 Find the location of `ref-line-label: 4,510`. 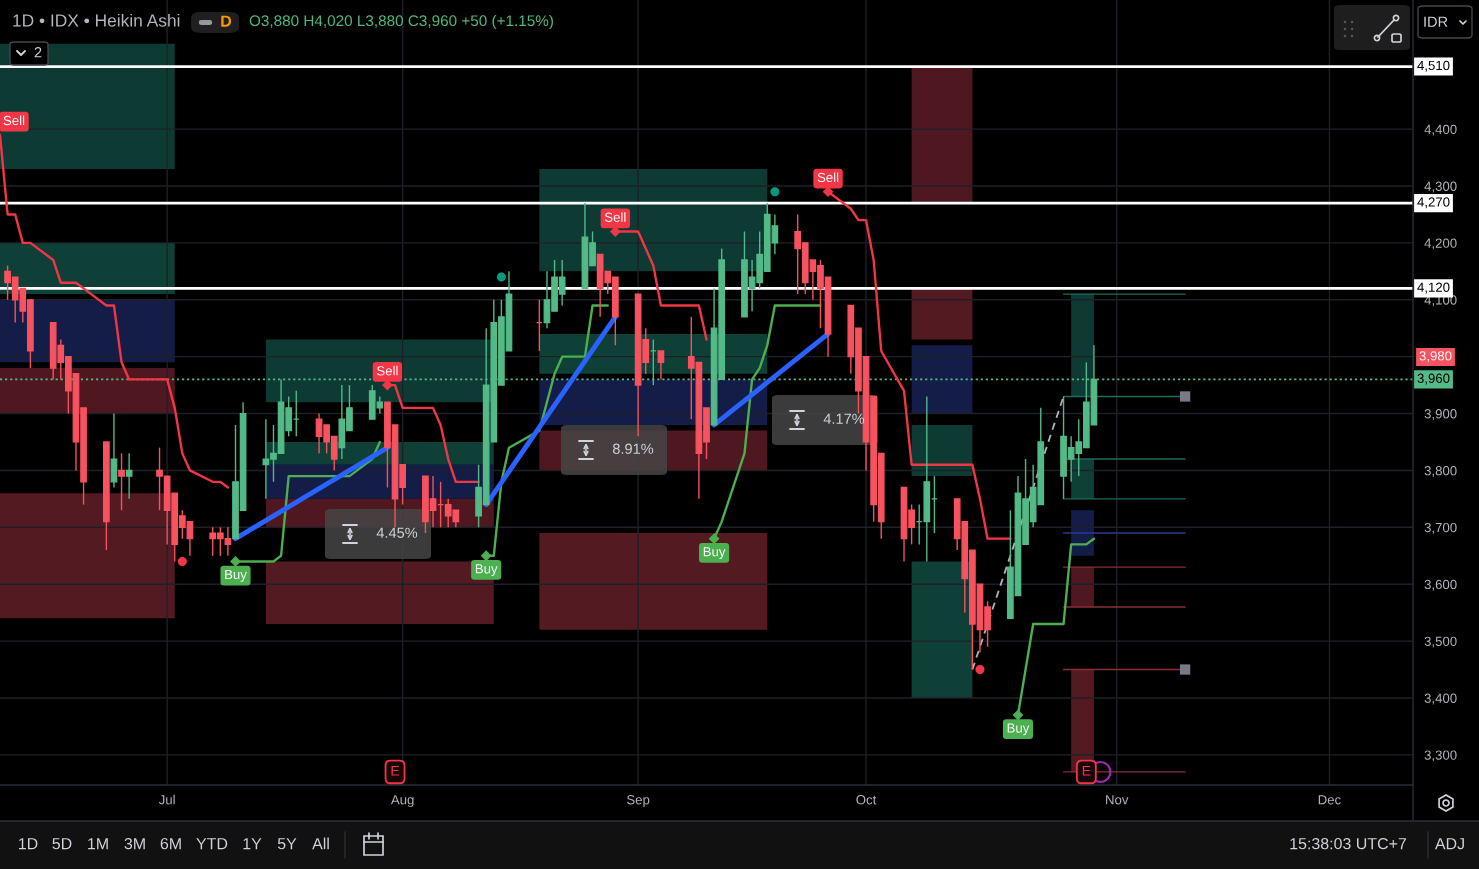

ref-line-label: 4,510 is located at coordinates (1433, 66).